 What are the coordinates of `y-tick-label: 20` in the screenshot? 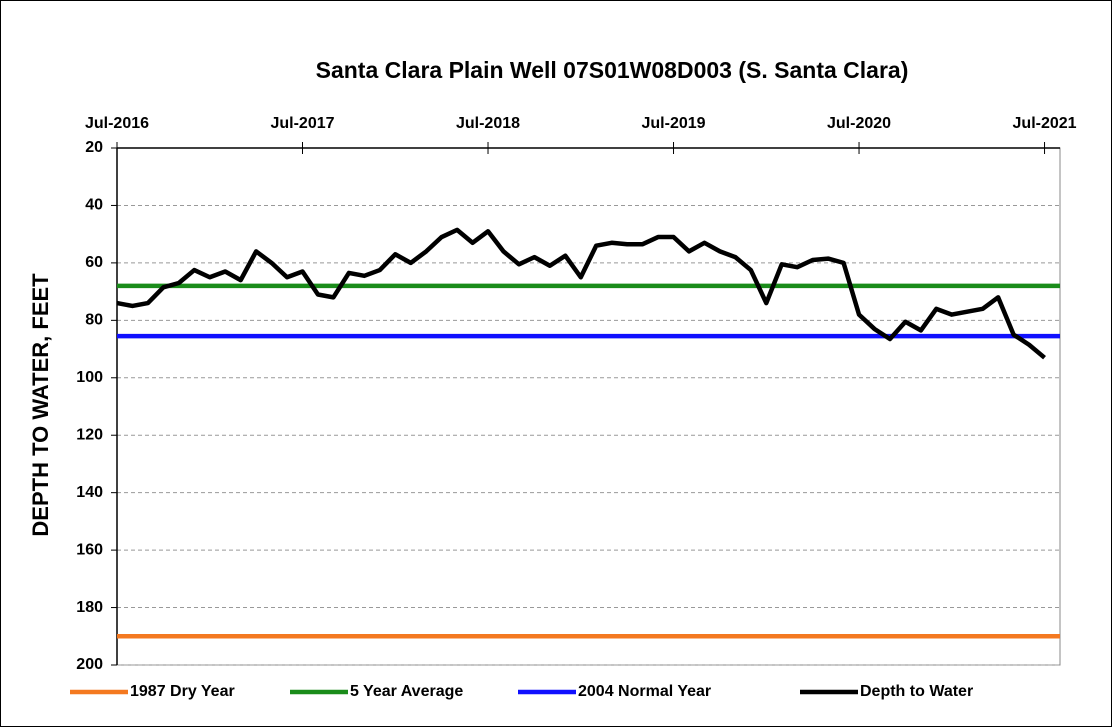 It's located at (94, 147).